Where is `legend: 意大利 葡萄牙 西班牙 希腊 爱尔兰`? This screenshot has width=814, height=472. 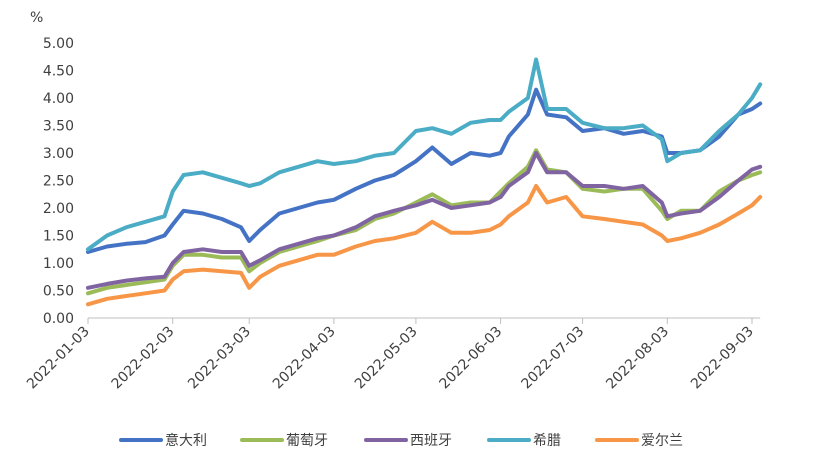 legend: 意大利 葡萄牙 西班牙 希腊 爱尔兰 is located at coordinates (401, 440).